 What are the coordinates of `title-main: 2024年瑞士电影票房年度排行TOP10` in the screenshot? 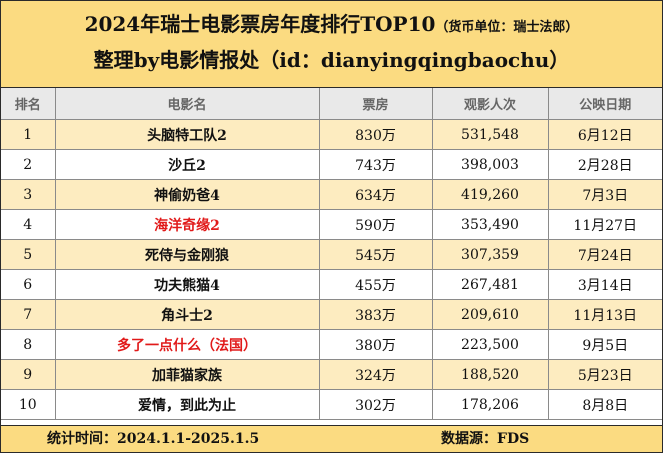 It's located at (260, 24).